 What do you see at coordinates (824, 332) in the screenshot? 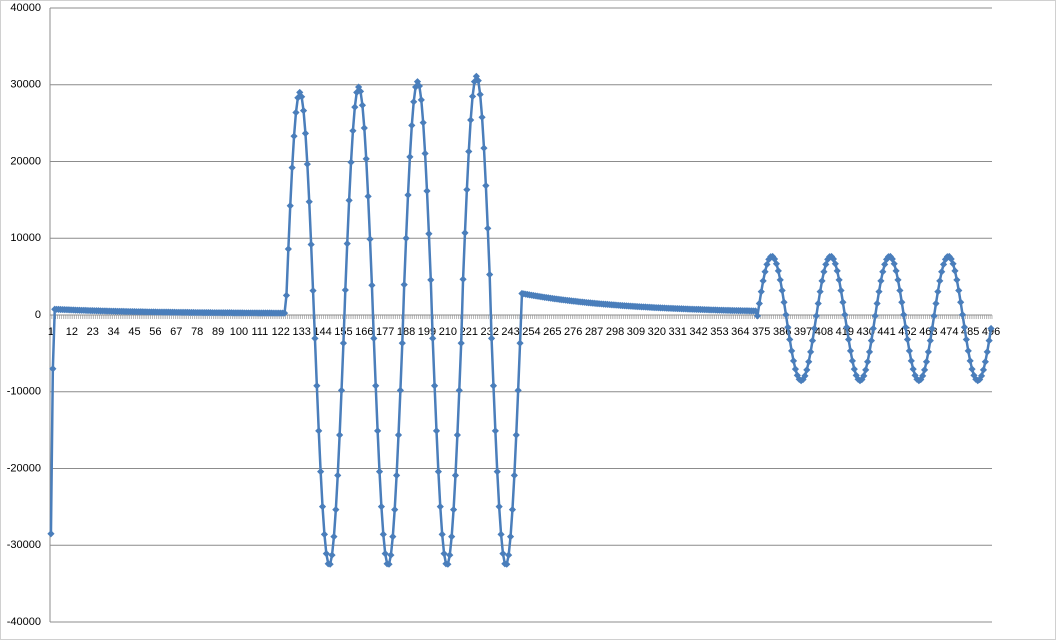
I see `x-tick-label: 408` at bounding box center [824, 332].